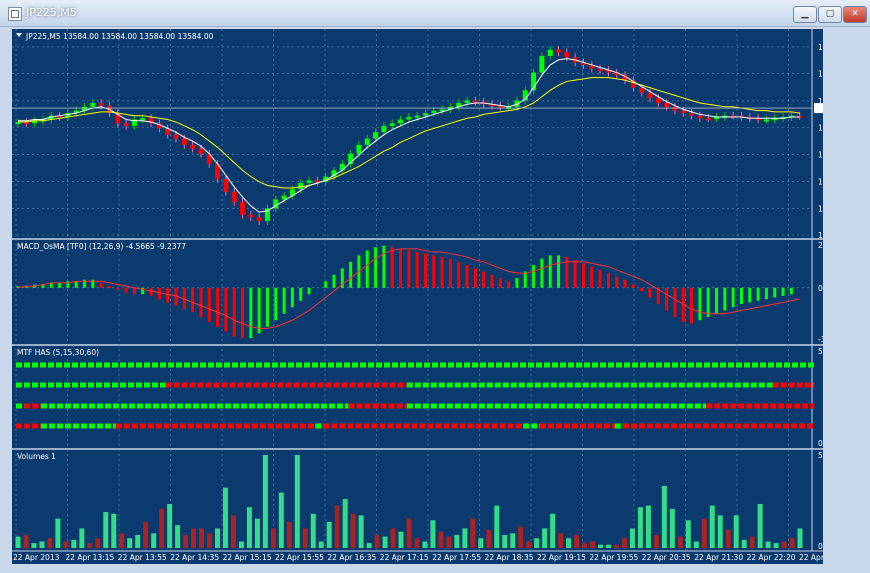  What do you see at coordinates (19, 35) in the screenshot?
I see `dropdown-triangle-icon` at bounding box center [19, 35].